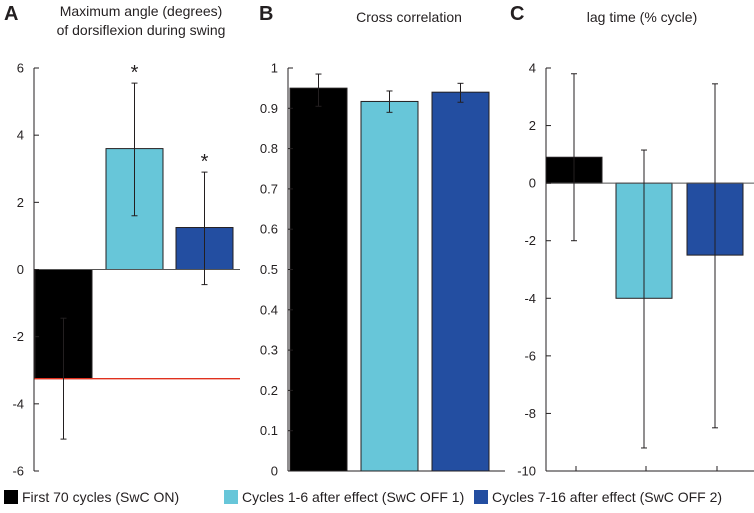  What do you see at coordinates (269, 390) in the screenshot?
I see `y-tick-label: 0.2` at bounding box center [269, 390].